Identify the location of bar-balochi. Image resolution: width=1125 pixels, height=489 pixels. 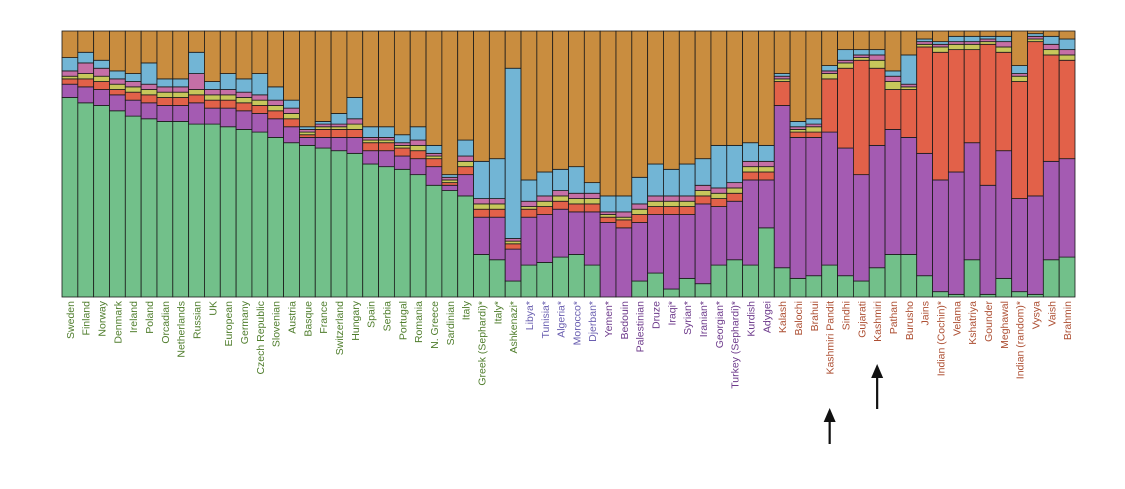
(798, 164).